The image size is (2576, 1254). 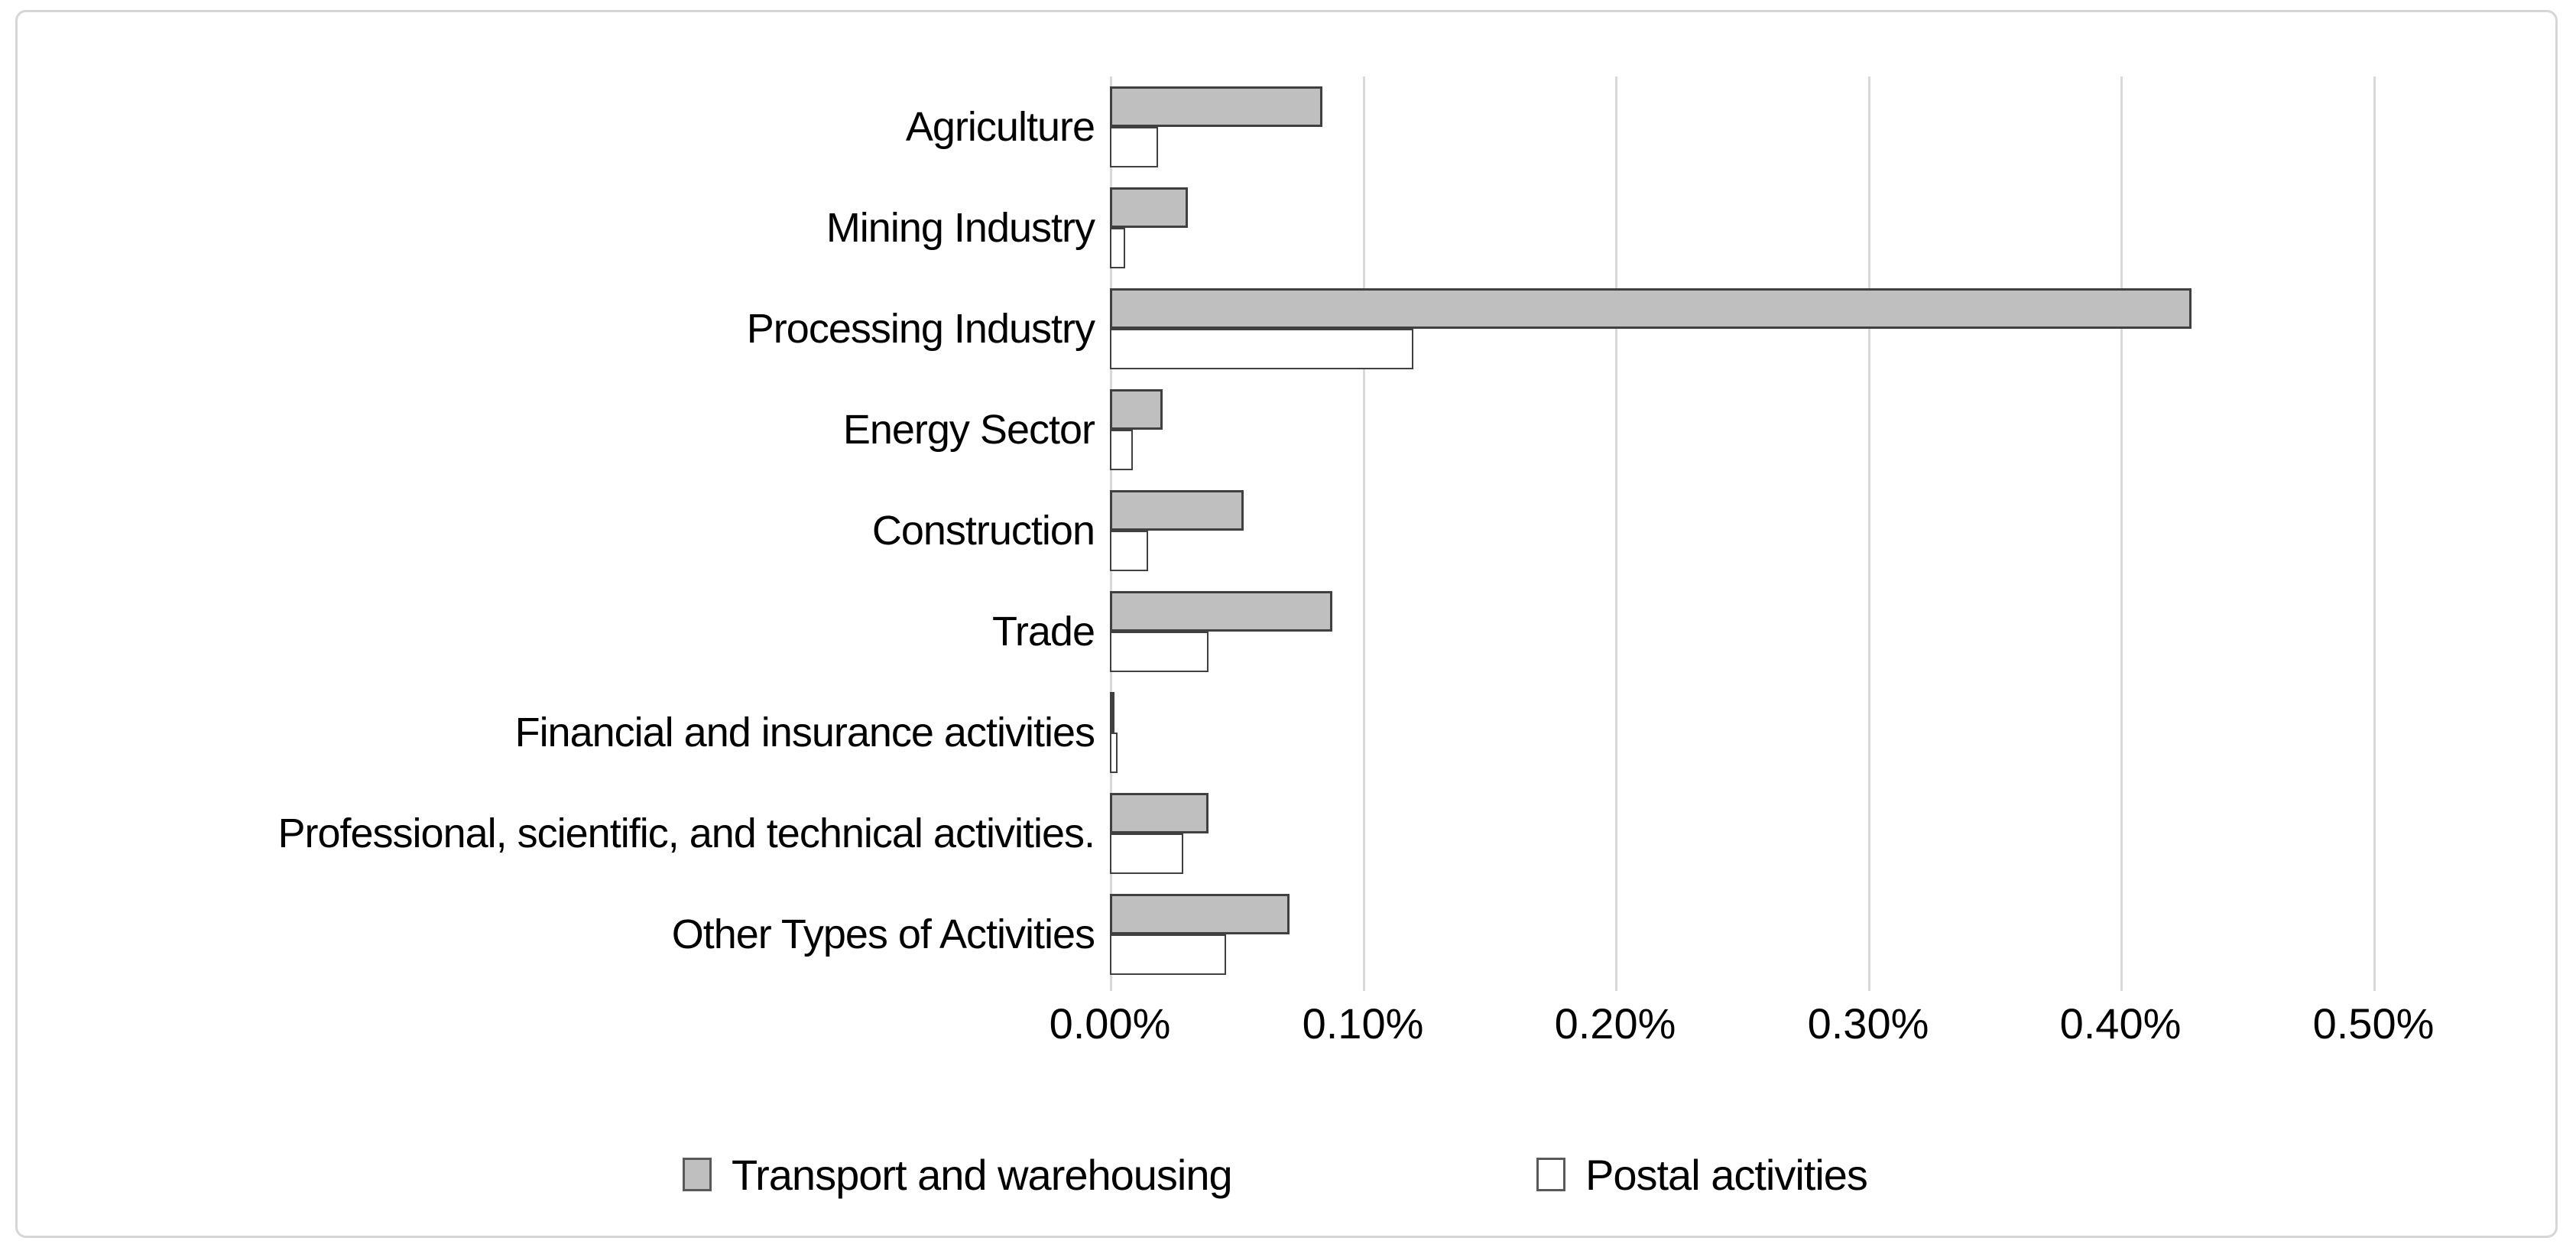 I want to click on x-axis-tick-label: 0.00%, so click(x=1110, y=1023).